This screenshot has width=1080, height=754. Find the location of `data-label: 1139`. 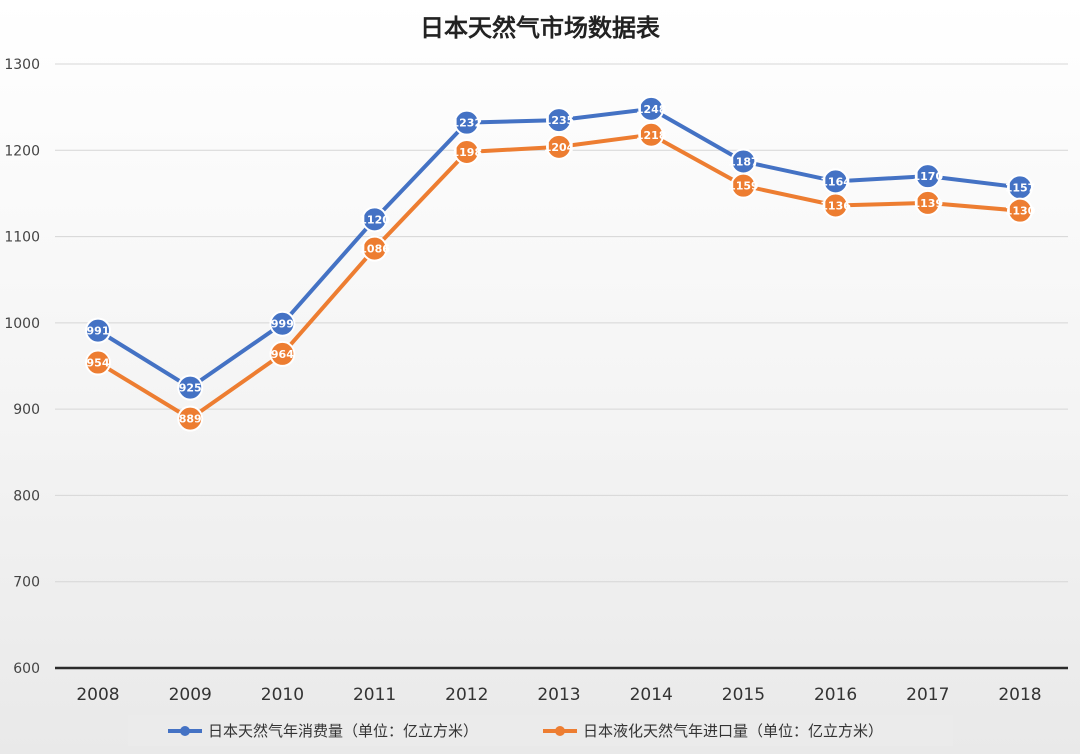

data-label: 1139 is located at coordinates (927, 203).